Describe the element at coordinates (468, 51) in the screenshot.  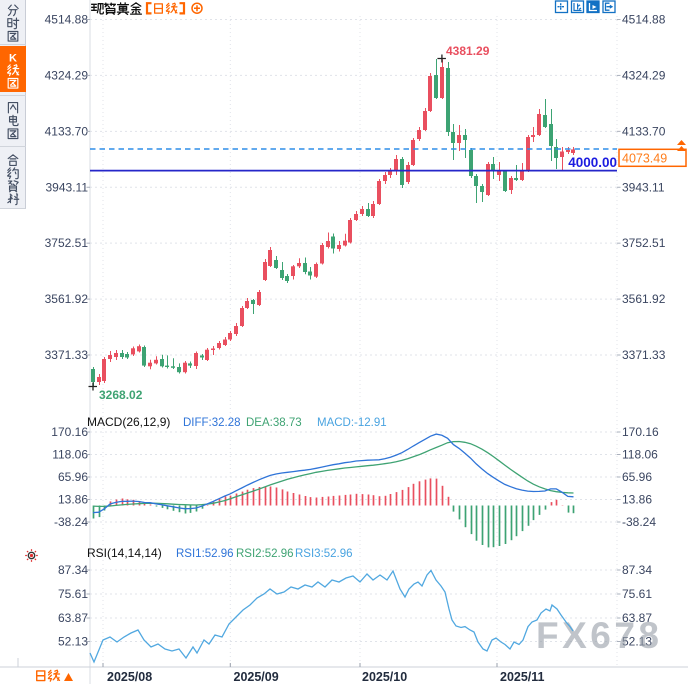
I see `svg-text: 4381.29` at that location.